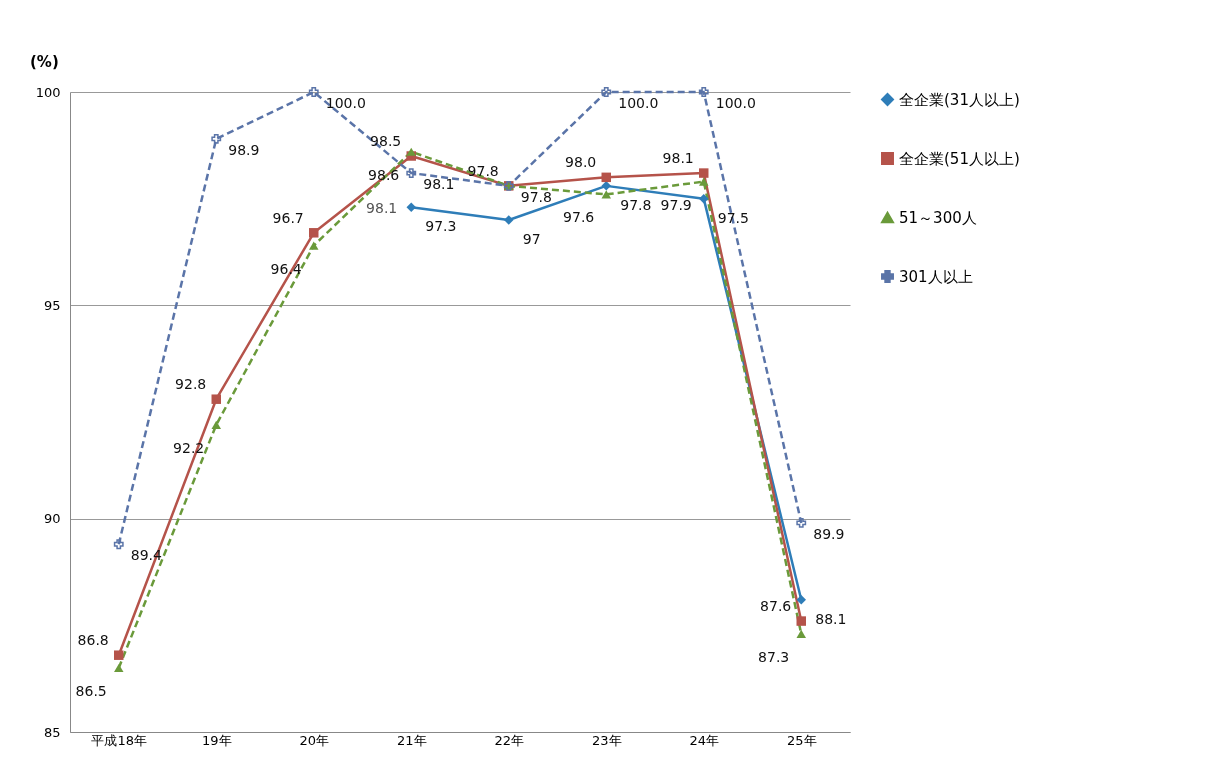 The image size is (1229, 783). I want to click on data-label: 96.7, so click(288, 217).